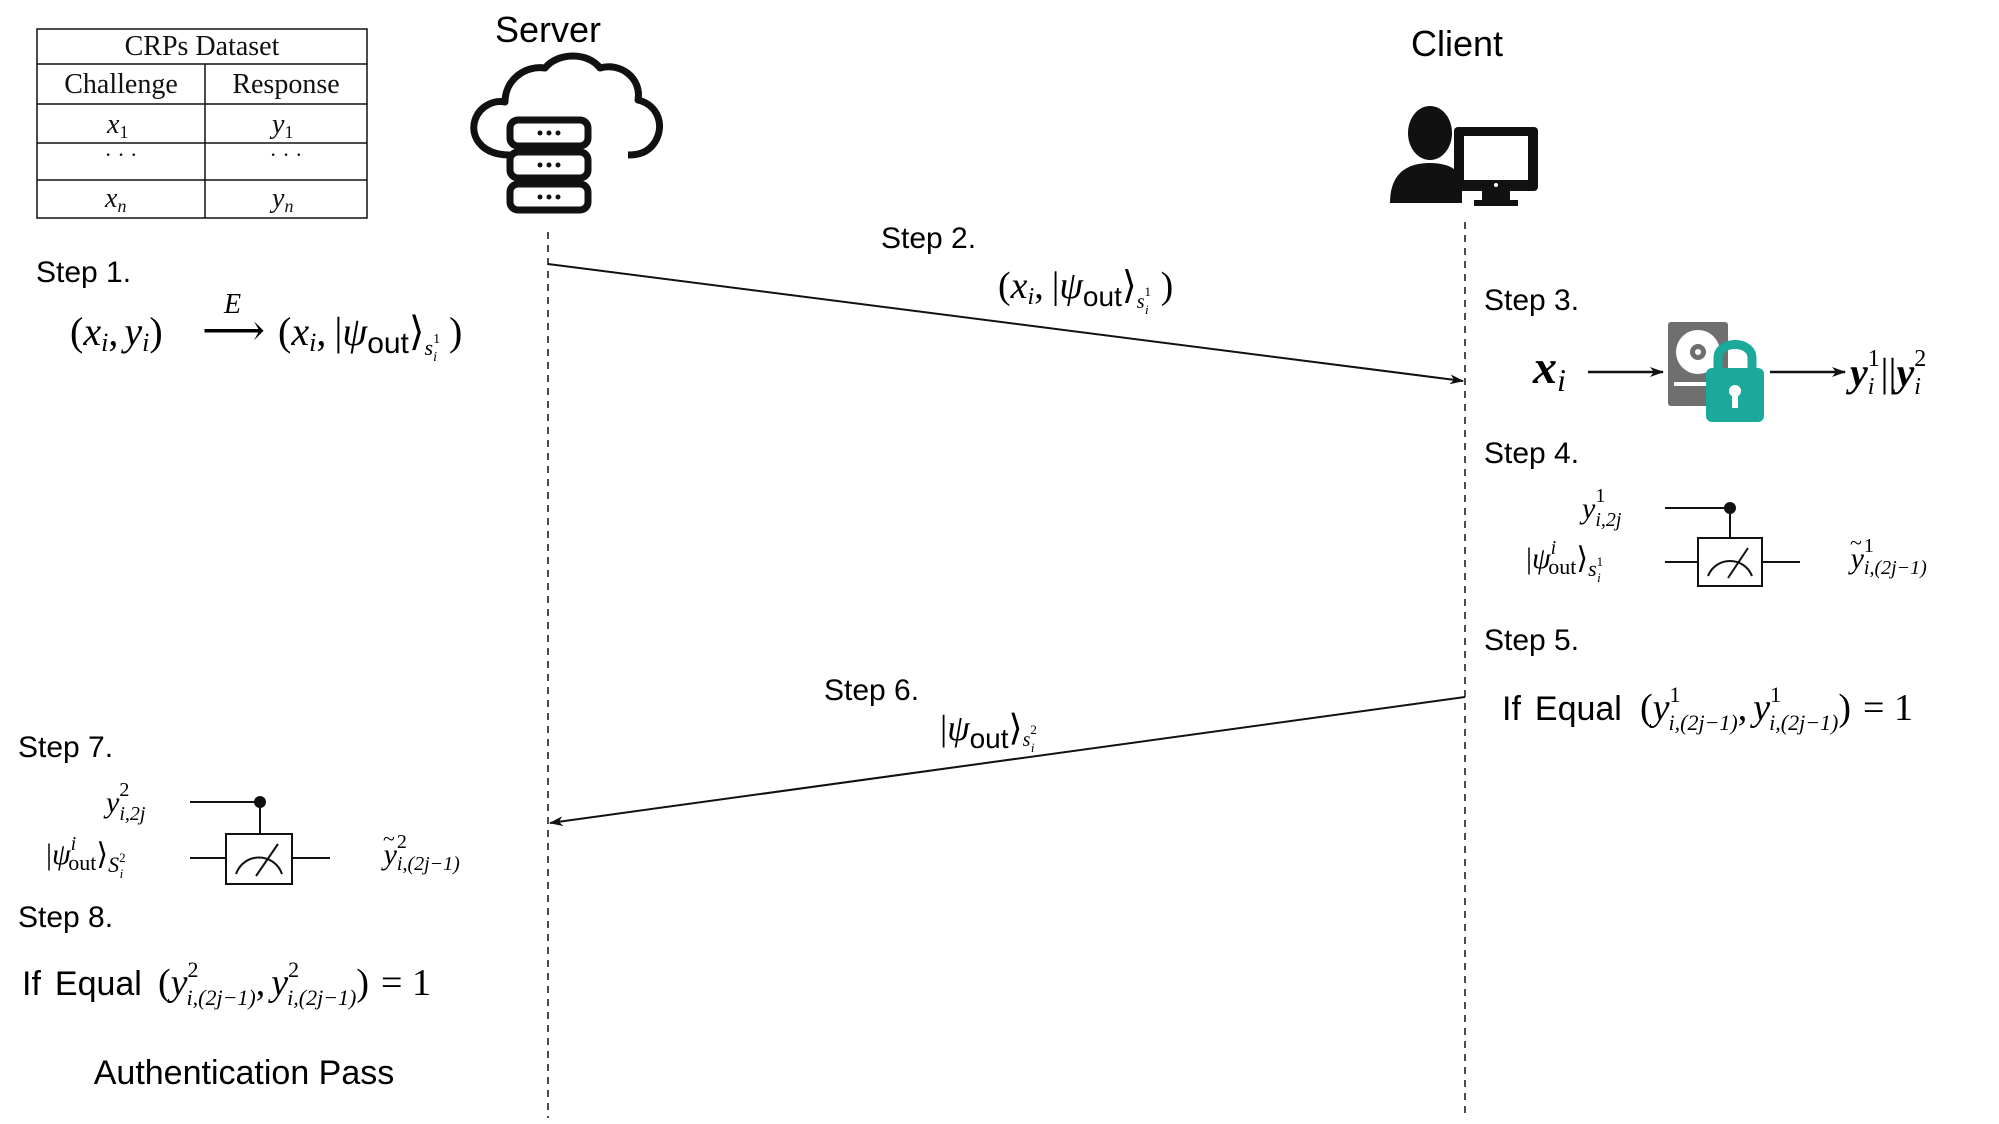 This screenshot has height=1124, width=1999. Describe the element at coordinates (871, 690) in the screenshot. I see `step6-label: Step 6.` at that location.